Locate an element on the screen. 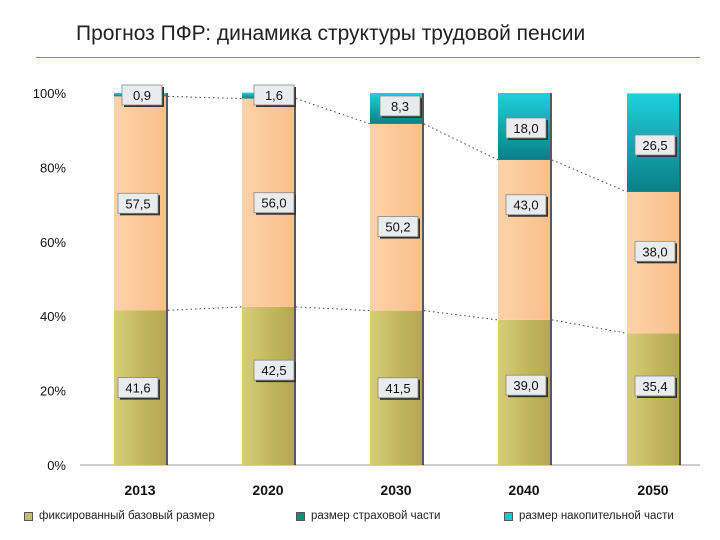 The height and width of the screenshot is (540, 720). data-label-group: 50,2 is located at coordinates (398, 227).